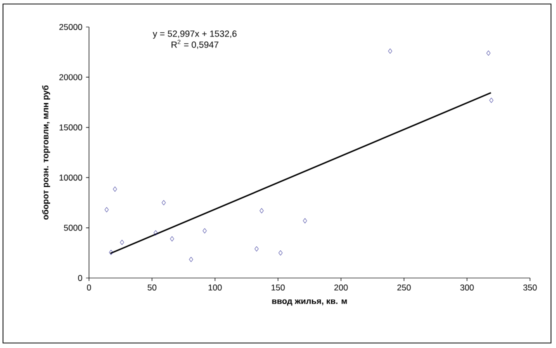 The image size is (556, 348). What do you see at coordinates (80, 278) in the screenshot?
I see `y-tick-label: 0` at bounding box center [80, 278].